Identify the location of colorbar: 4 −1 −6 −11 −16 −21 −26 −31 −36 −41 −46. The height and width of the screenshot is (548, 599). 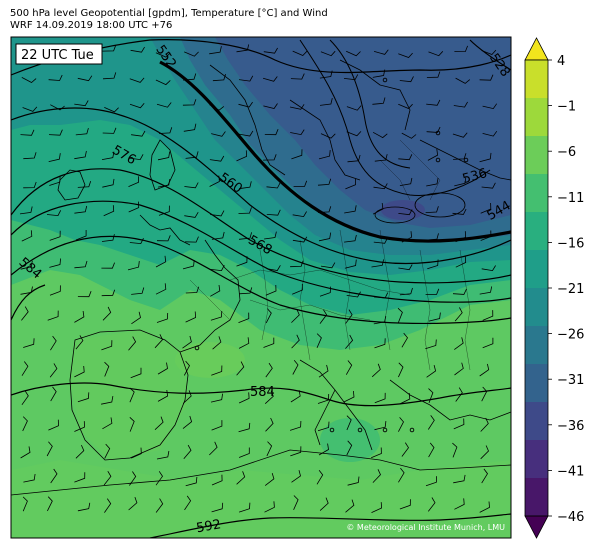
(554, 288).